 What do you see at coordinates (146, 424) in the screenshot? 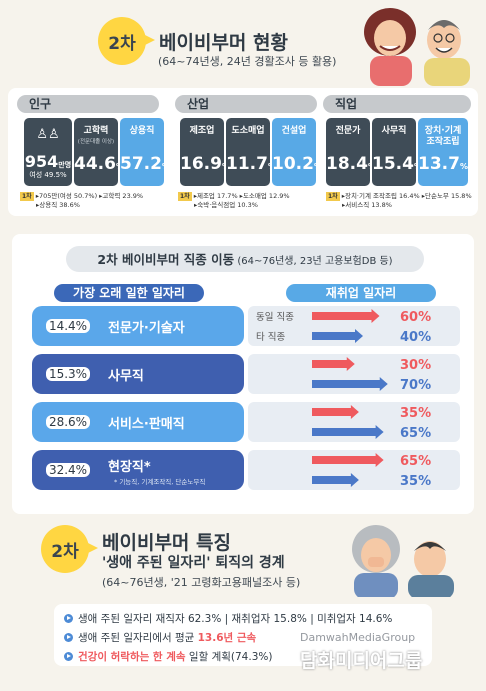
I see `row-service-name: 서비스·판매직` at bounding box center [146, 424].